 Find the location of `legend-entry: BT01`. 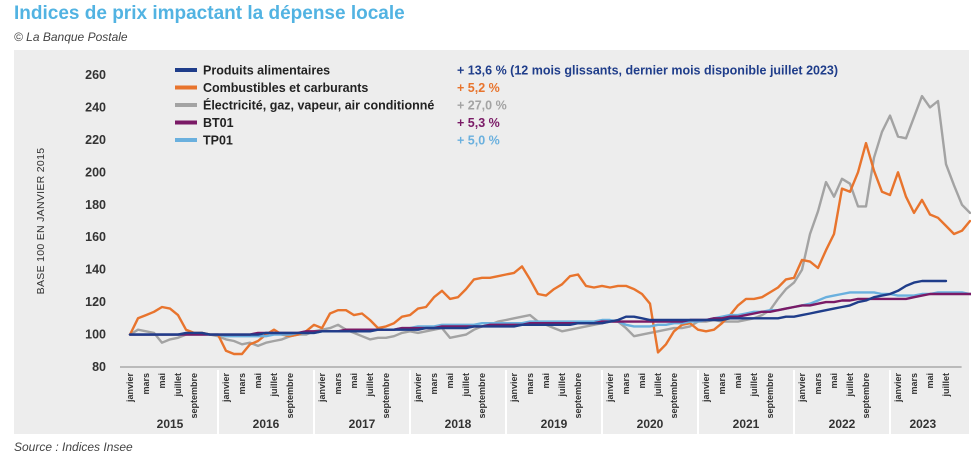

legend-entry: BT01 is located at coordinates (218, 123).